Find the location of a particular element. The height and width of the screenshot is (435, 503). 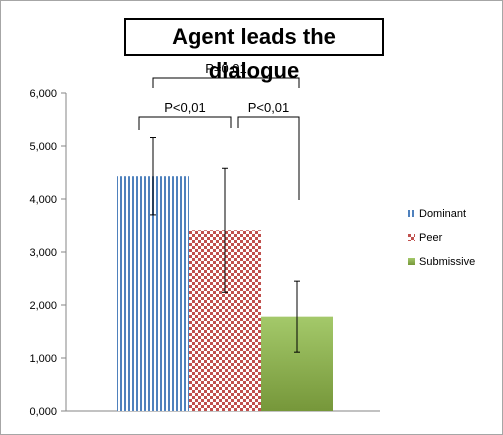

y-tick-label: 3,000 is located at coordinates (43, 253).